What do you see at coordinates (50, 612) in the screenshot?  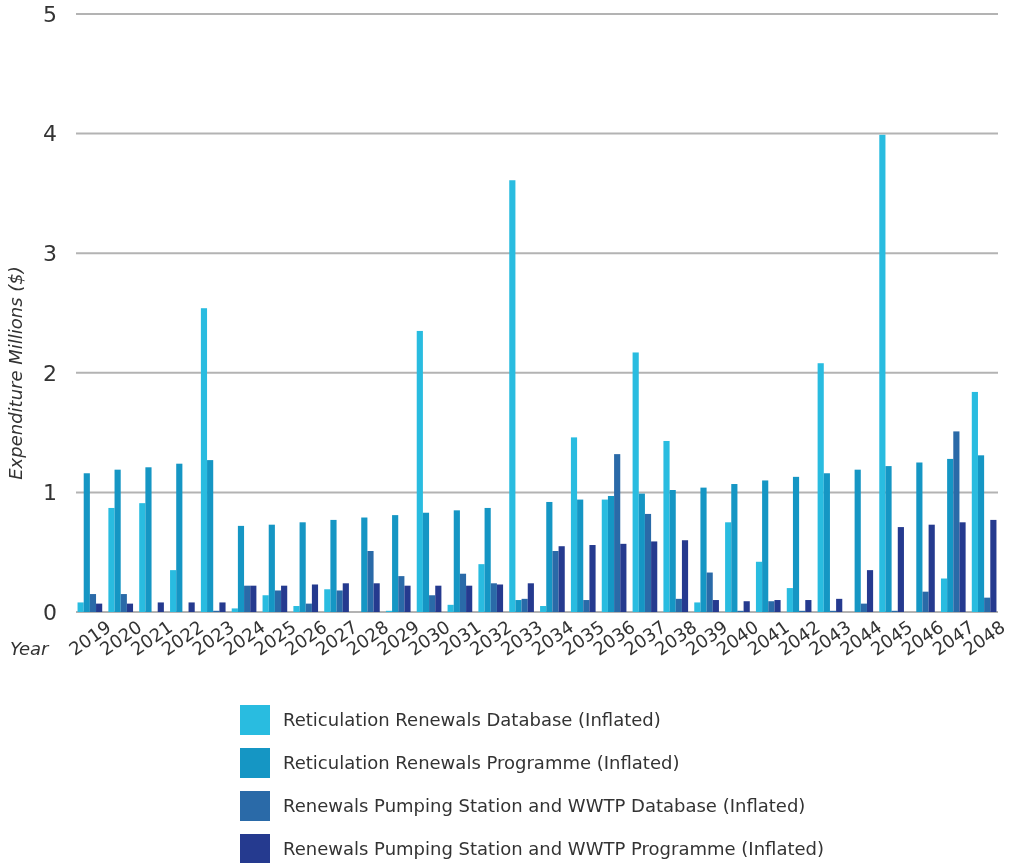 I see `y-tick-label: 0` at bounding box center [50, 612].